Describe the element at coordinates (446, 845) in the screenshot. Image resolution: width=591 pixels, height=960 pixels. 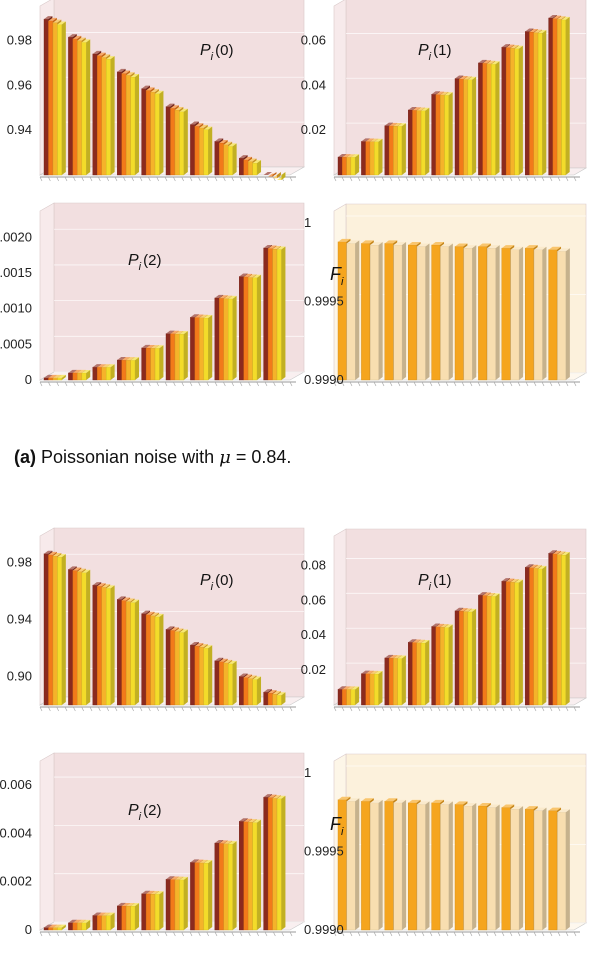
I see `chart-b-f-svg: 0.9990 0.9995 1 Fi` at that location.